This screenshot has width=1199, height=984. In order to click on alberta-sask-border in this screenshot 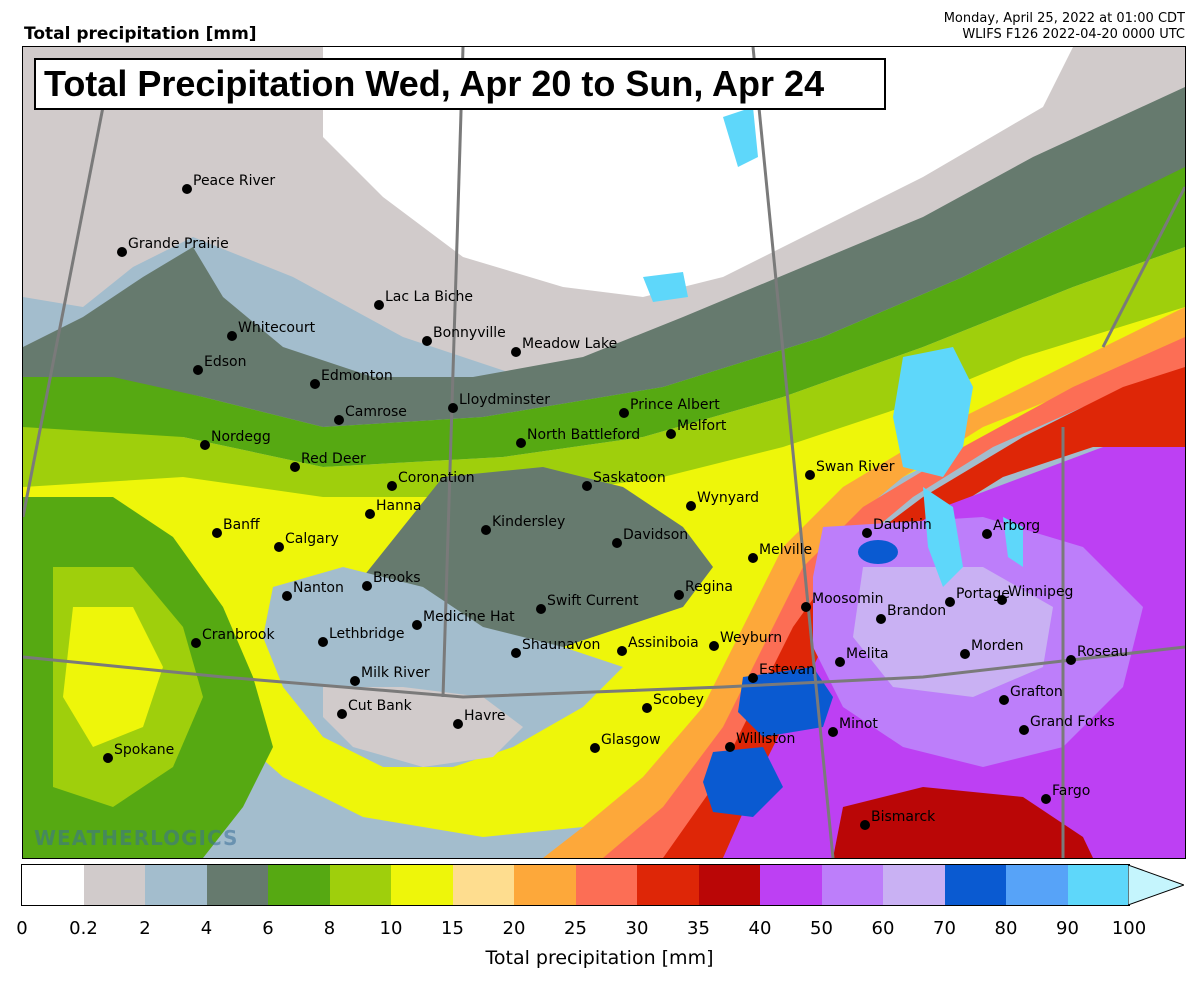, I will do `click(453, 372)`.